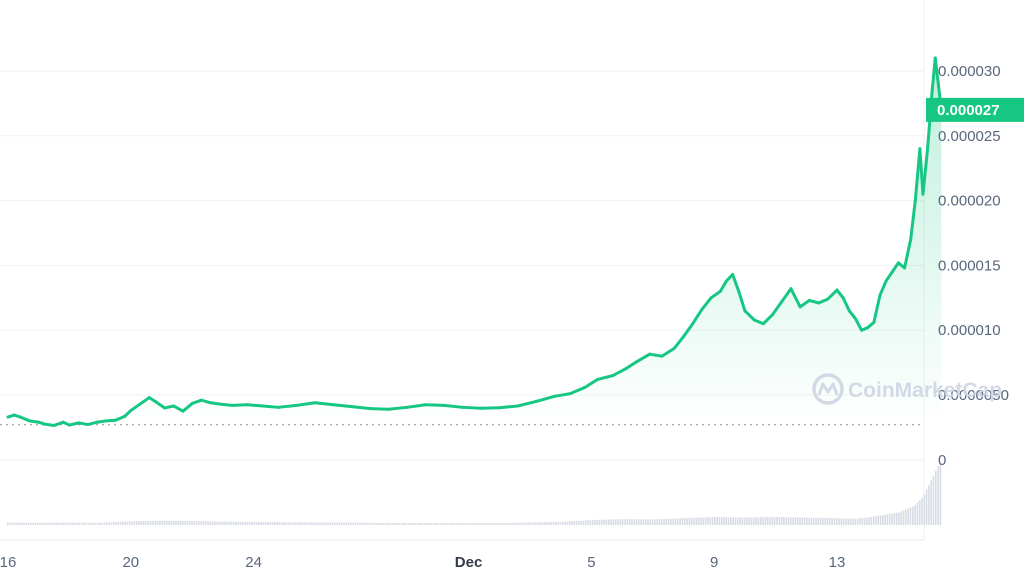 Image resolution: width=1024 pixels, height=579 pixels. Describe the element at coordinates (474, 493) in the screenshot. I see `volume-bars` at that location.